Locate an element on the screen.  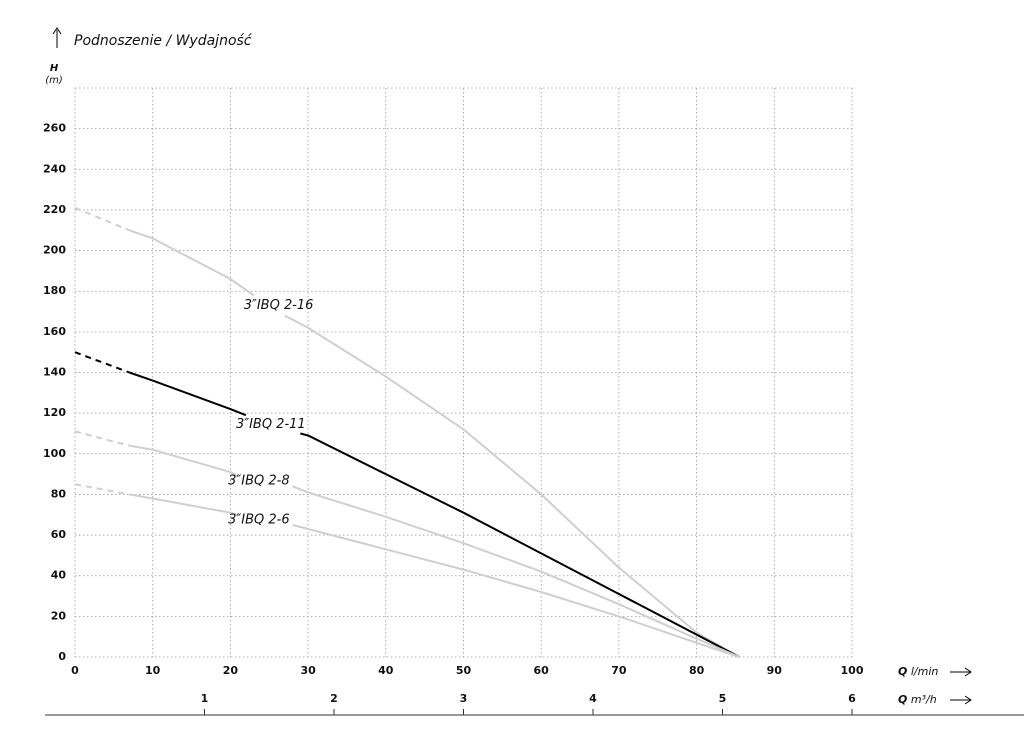
y-tick-label: 140 is located at coordinates (54, 372).